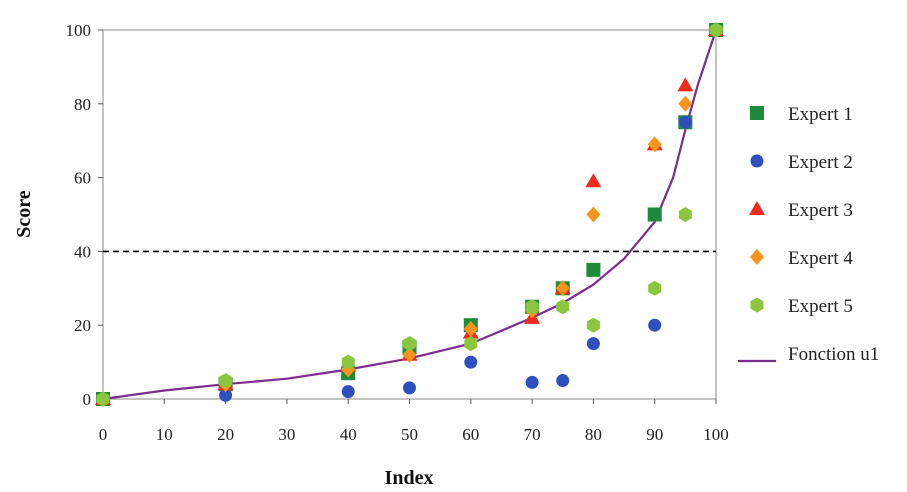 The width and height of the screenshot is (907, 492). Describe the element at coordinates (654, 434) in the screenshot. I see `x-tick-label: 90` at that location.